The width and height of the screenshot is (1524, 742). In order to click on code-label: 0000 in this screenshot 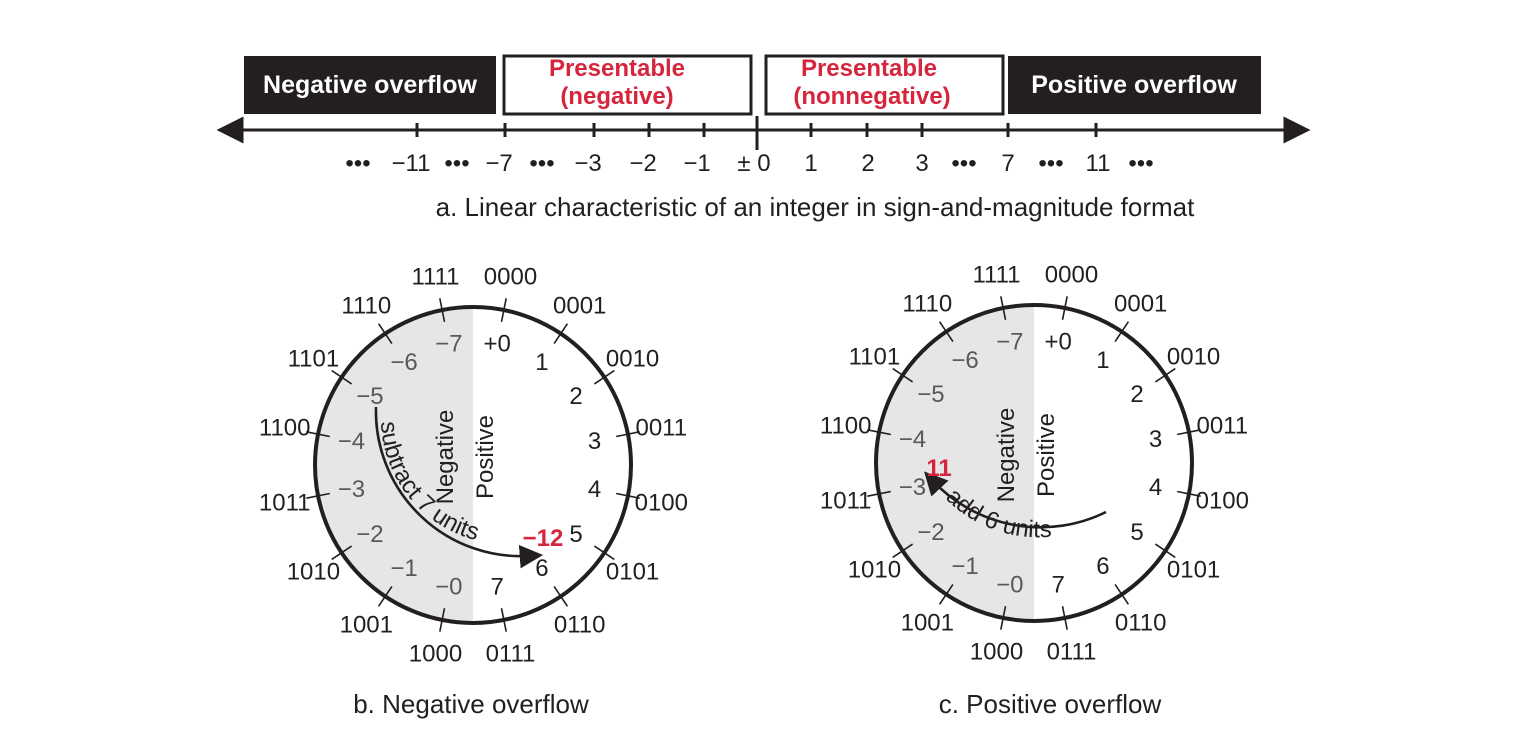, I will do `click(510, 277)`.